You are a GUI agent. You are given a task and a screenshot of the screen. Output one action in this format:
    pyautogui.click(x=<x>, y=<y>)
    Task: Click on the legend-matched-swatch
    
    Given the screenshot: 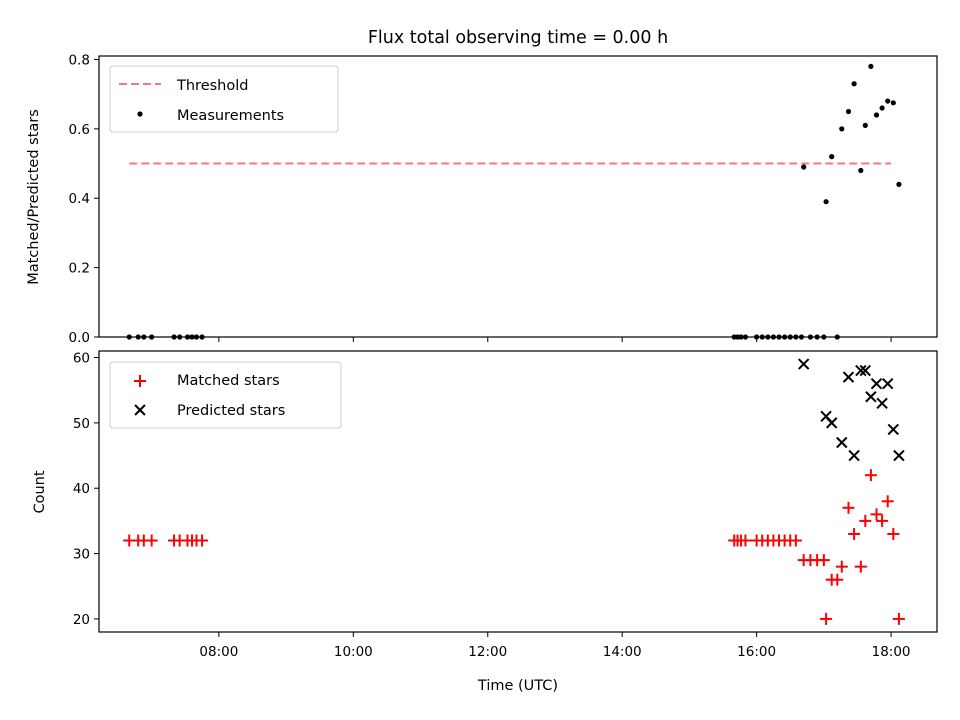 What is the action you would take?
    pyautogui.click(x=140, y=381)
    